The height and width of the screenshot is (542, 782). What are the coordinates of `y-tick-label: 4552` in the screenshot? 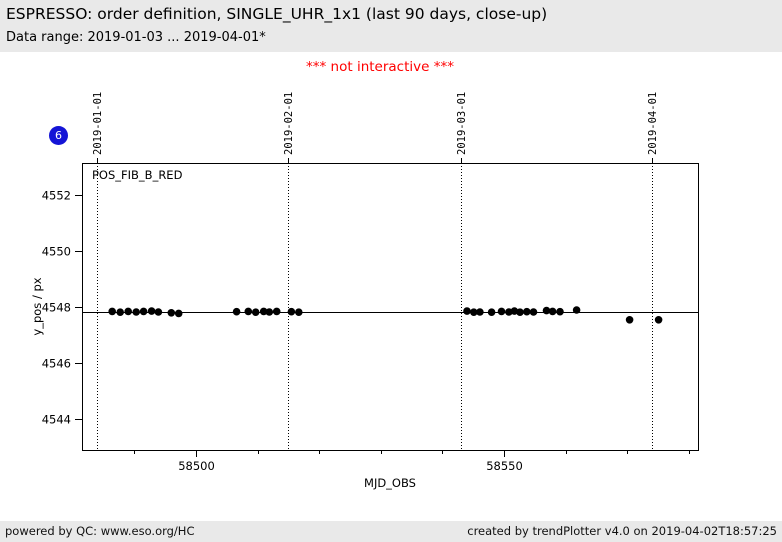 It's located at (56, 196).